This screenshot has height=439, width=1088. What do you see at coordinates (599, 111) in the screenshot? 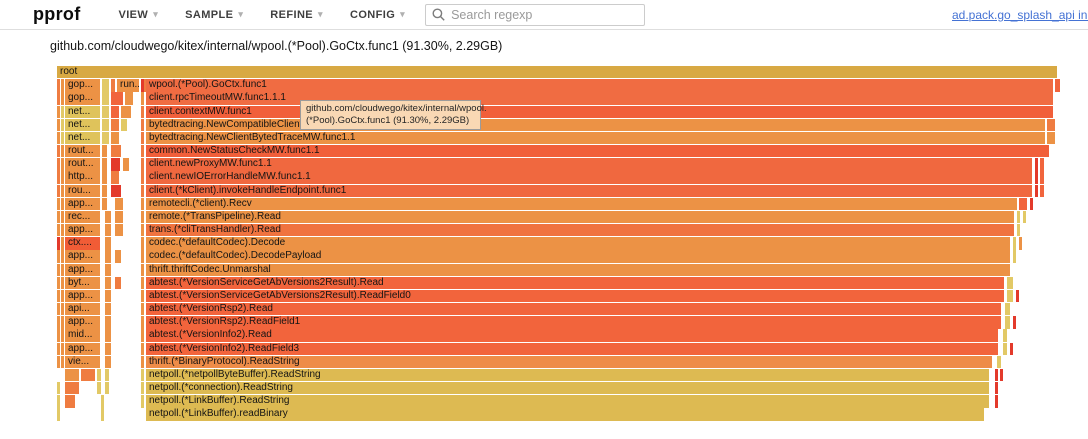
I see `flame-cell: client.contextMW.func1` at bounding box center [599, 111].